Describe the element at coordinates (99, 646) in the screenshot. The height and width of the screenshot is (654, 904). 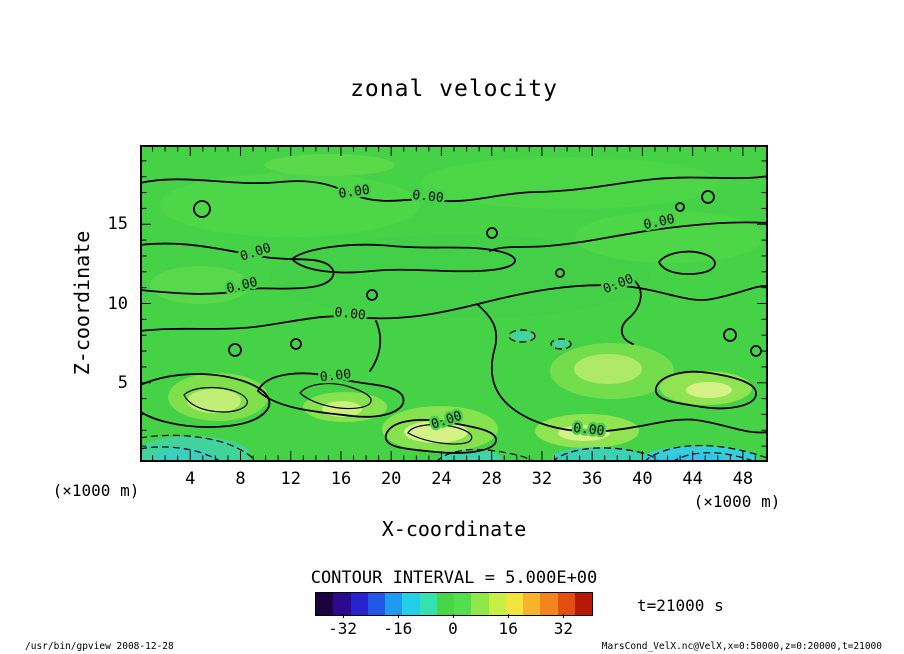
I see `footer-command-path: /usr/bin/gpview 2008-12-28` at that location.